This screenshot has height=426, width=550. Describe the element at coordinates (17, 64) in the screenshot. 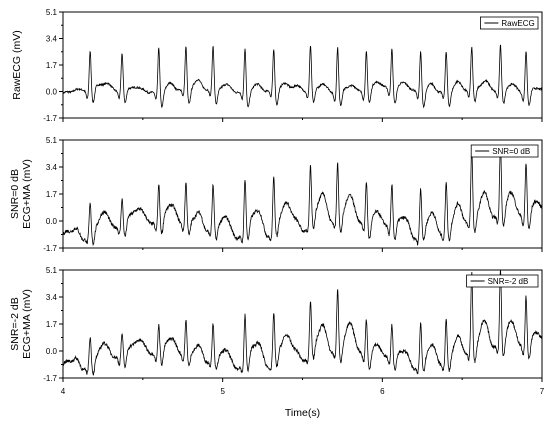

I see `y-axis-label: RawECG (mV)` at that location.